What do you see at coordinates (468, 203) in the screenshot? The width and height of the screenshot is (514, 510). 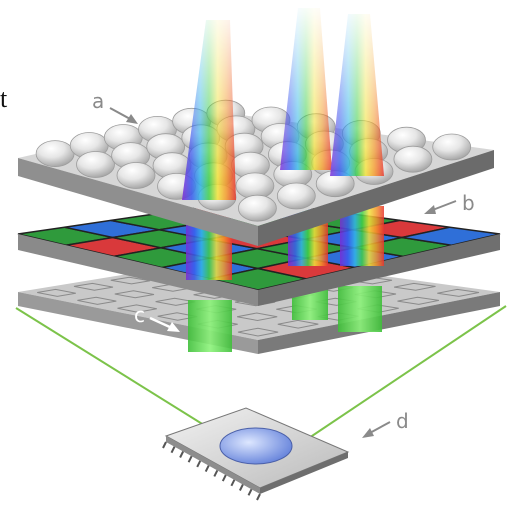 I see `label-b: b` at bounding box center [468, 203].